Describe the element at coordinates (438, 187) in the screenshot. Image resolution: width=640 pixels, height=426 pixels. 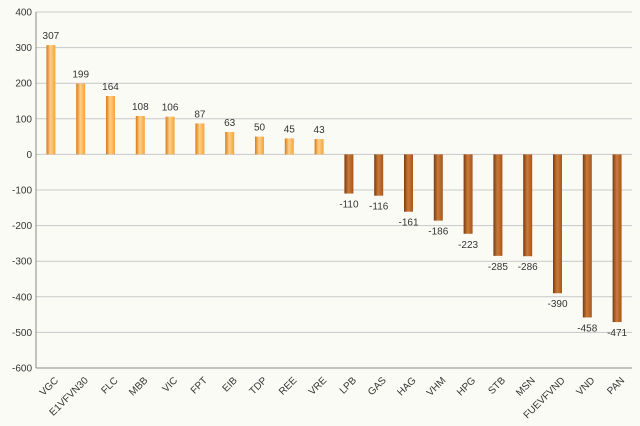
I see `bar-vhm` at that location.